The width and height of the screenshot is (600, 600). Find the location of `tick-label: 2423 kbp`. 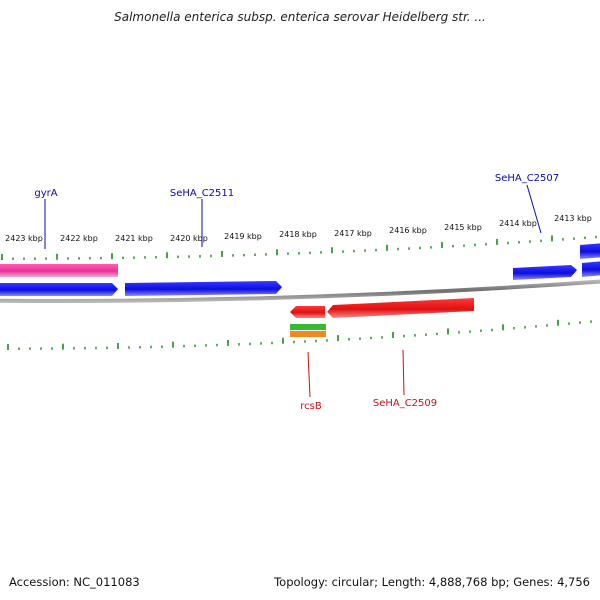

tick-label: 2423 kbp is located at coordinates (24, 238).